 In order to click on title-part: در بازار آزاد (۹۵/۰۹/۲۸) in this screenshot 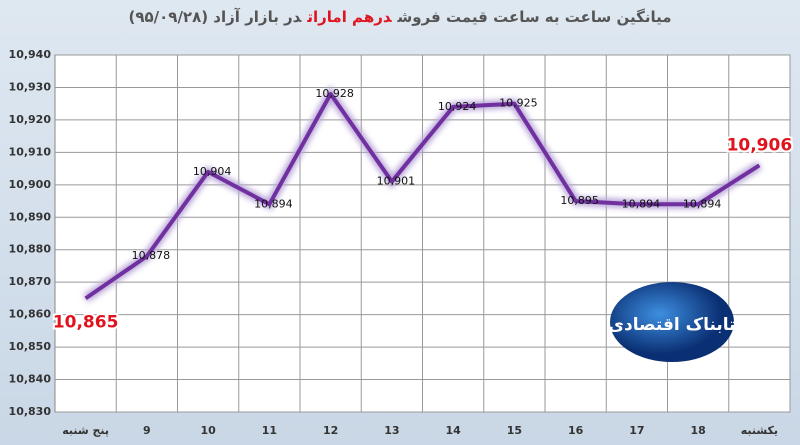, I will do `click(215, 17)`.